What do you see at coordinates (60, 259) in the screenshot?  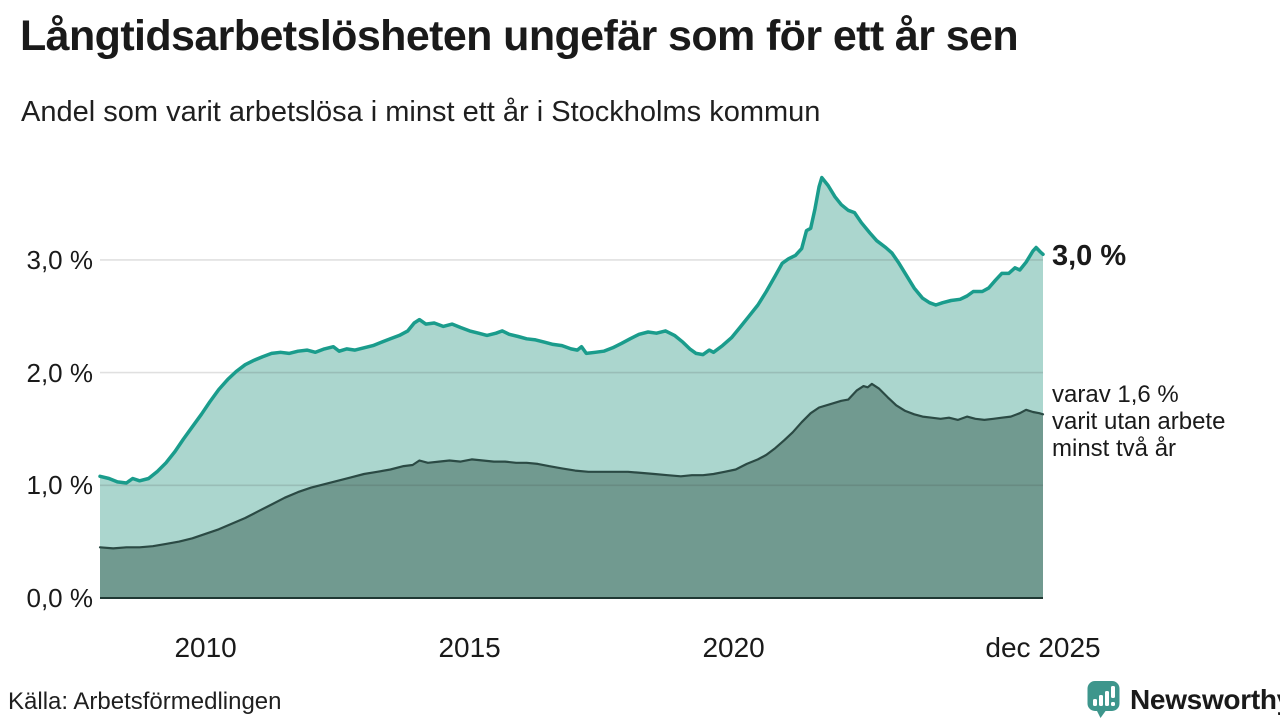 I see `y-tick-label-3: 3,0 %` at bounding box center [60, 259].